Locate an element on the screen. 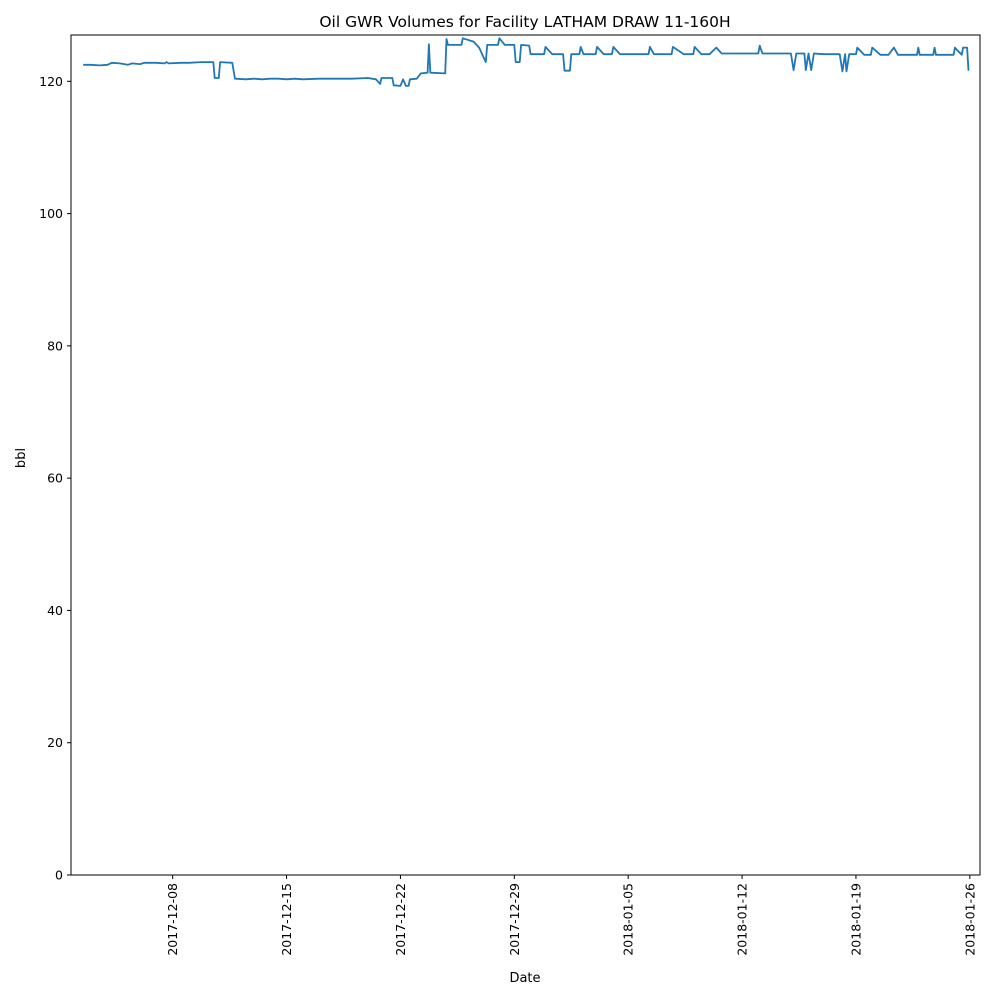 This screenshot has width=1000, height=1000. series-line is located at coordinates (526, 62).